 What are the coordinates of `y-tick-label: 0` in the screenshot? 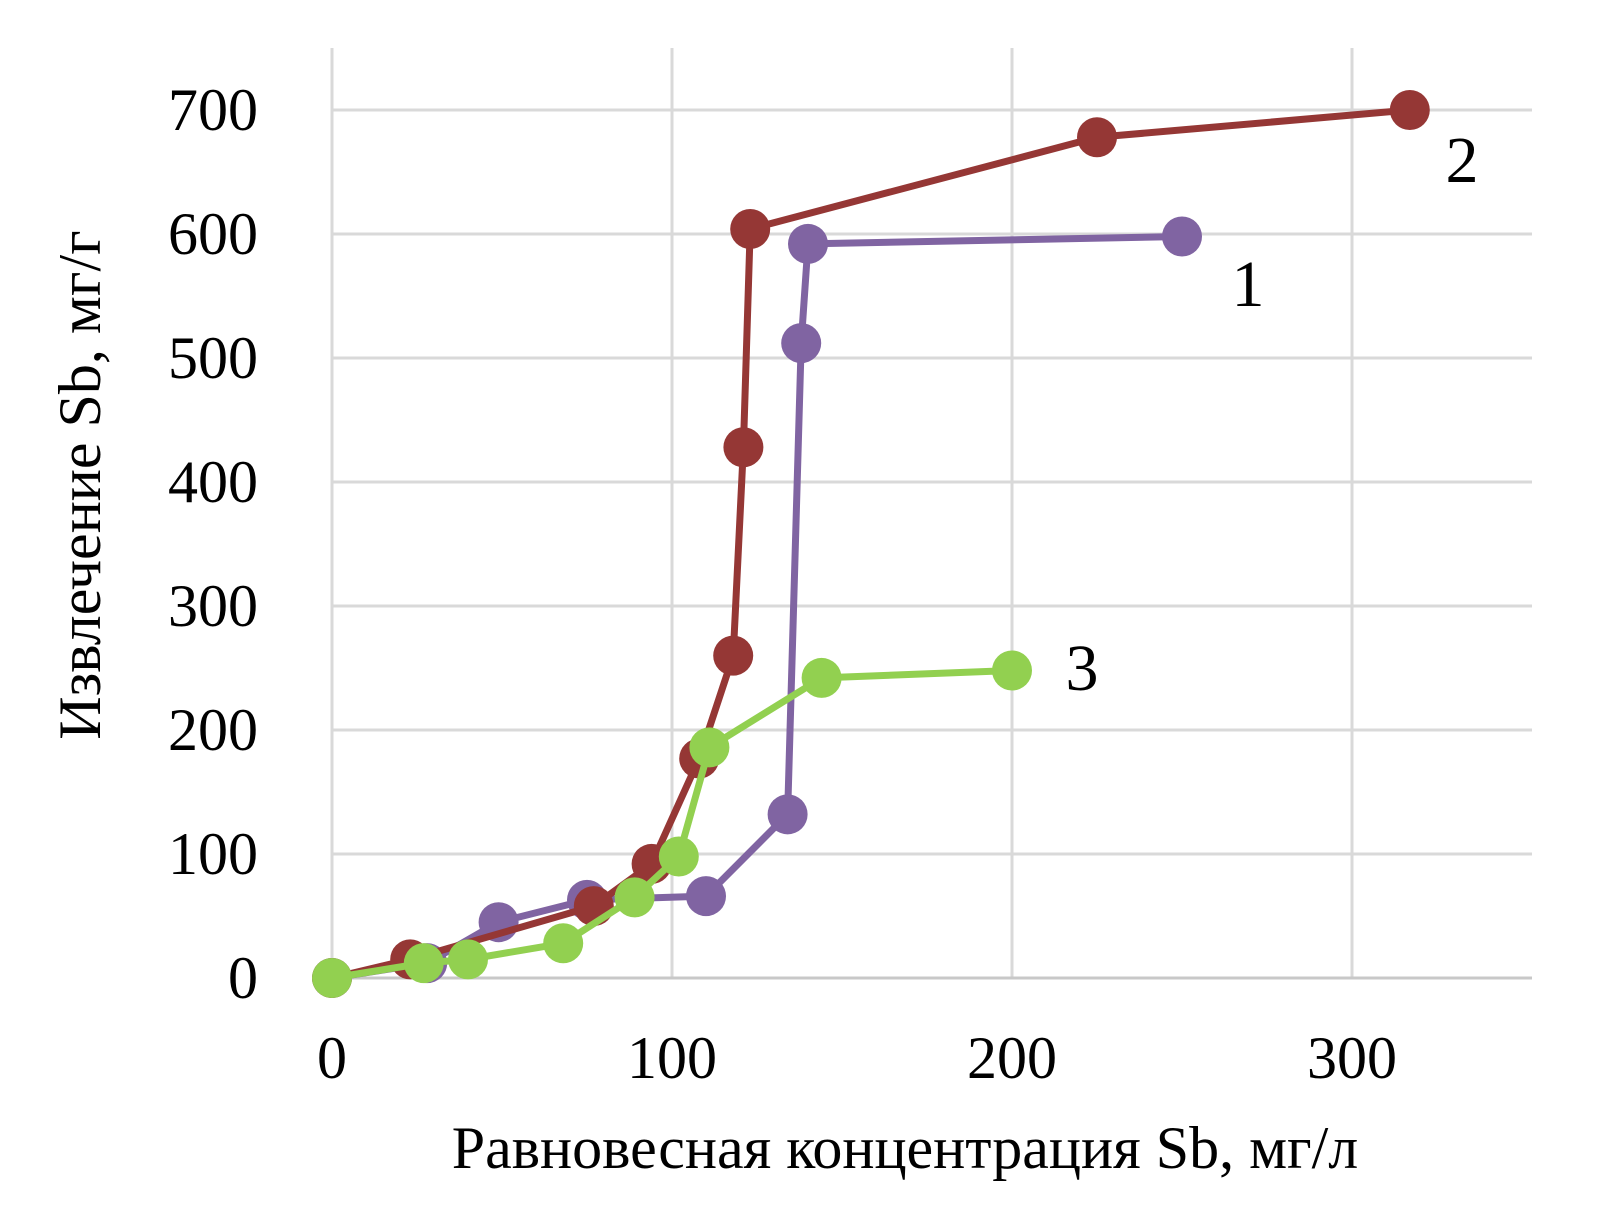 It's located at (243, 978).